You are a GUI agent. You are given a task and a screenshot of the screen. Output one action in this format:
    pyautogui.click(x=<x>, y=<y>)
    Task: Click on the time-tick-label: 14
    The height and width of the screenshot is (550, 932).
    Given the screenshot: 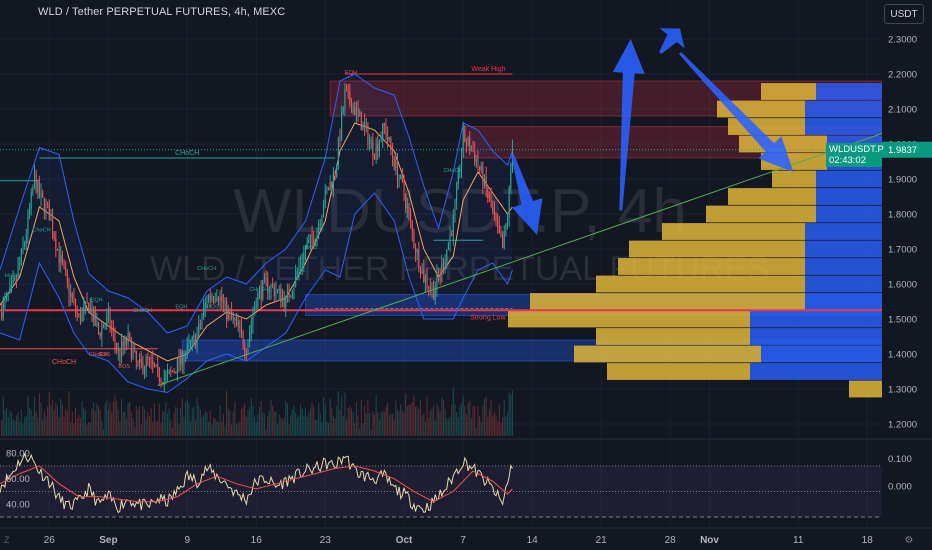 What is the action you would take?
    pyautogui.click(x=533, y=540)
    